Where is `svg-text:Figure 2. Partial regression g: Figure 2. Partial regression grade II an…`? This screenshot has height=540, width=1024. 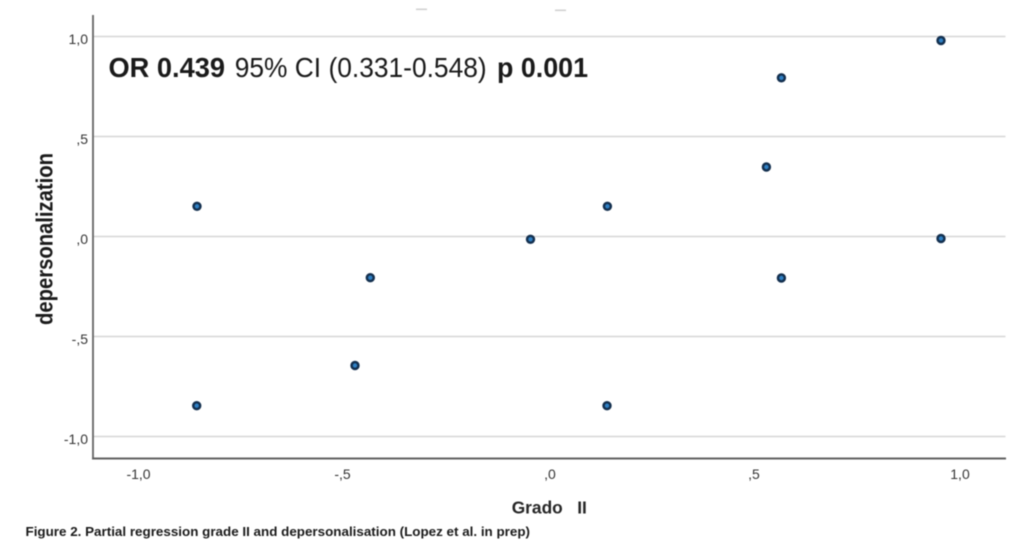
svg-text:Figure 2. Partial regression g: Figure 2. Partial regression grade II an… is located at coordinates (278, 531).